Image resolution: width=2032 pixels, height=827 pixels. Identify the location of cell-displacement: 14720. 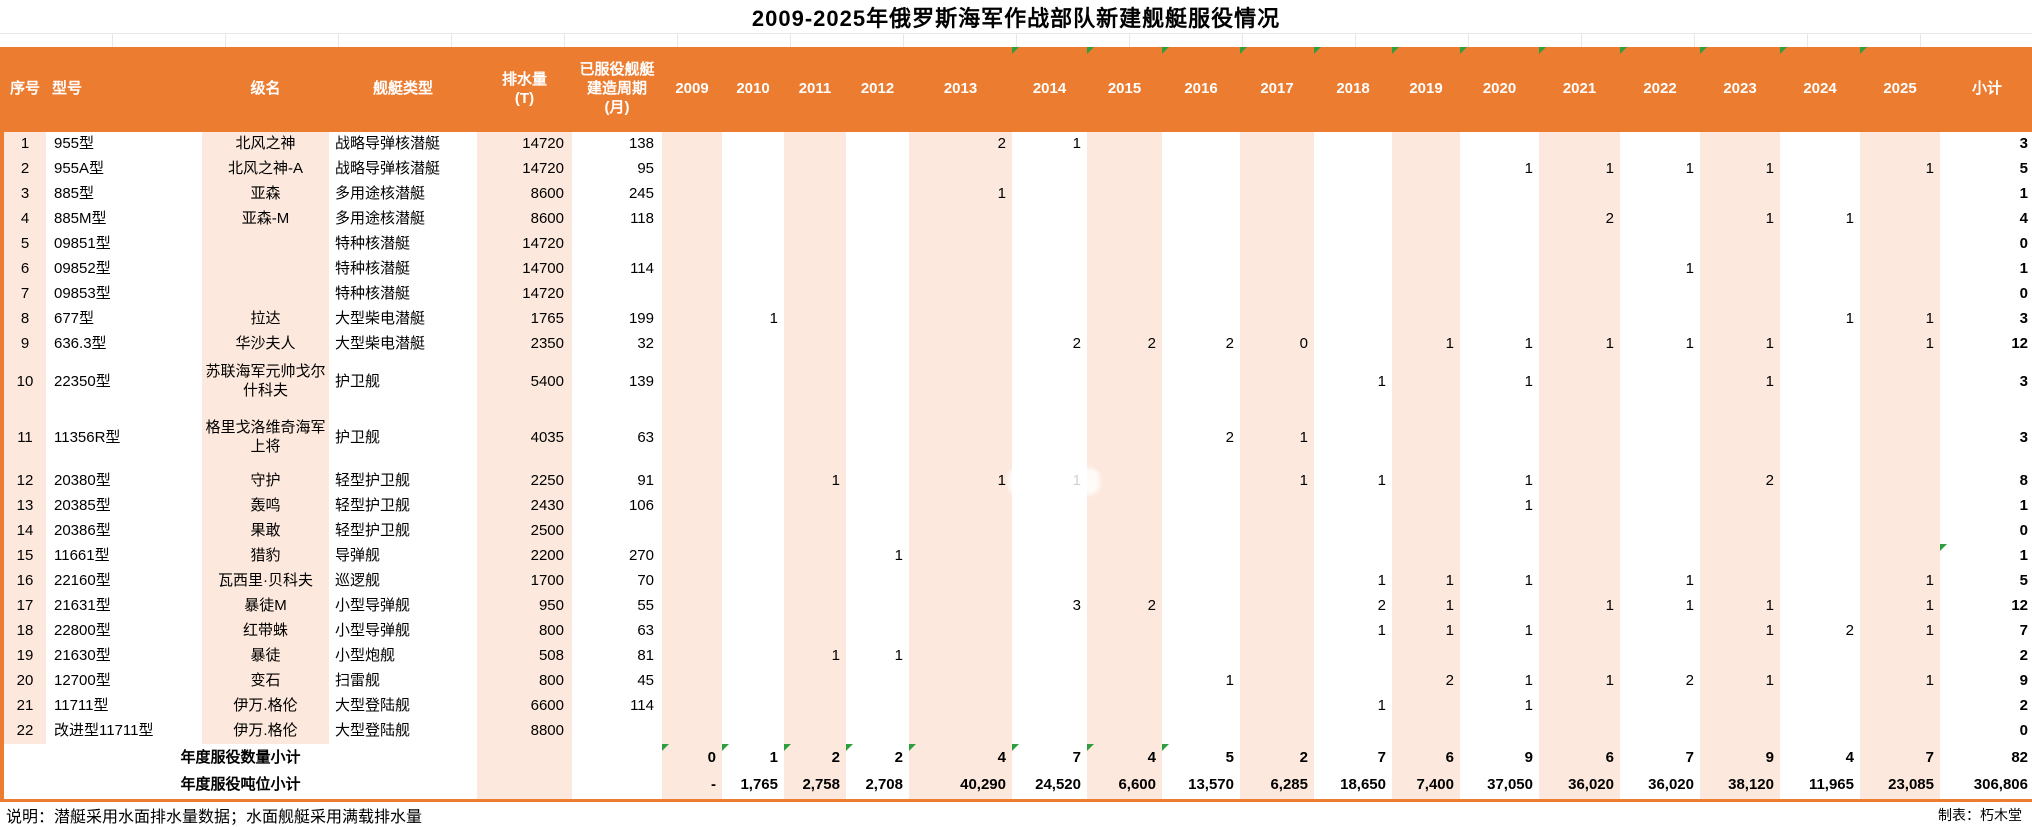
(524, 294).